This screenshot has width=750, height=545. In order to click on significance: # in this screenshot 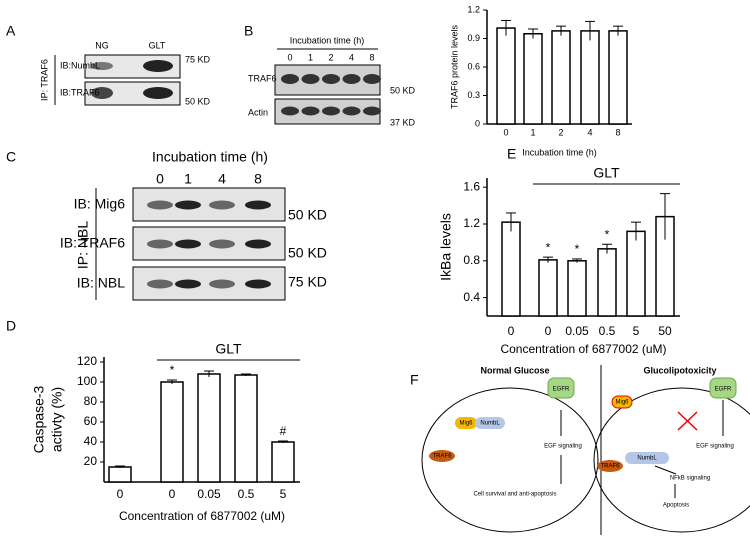, I will do `click(283, 431)`.